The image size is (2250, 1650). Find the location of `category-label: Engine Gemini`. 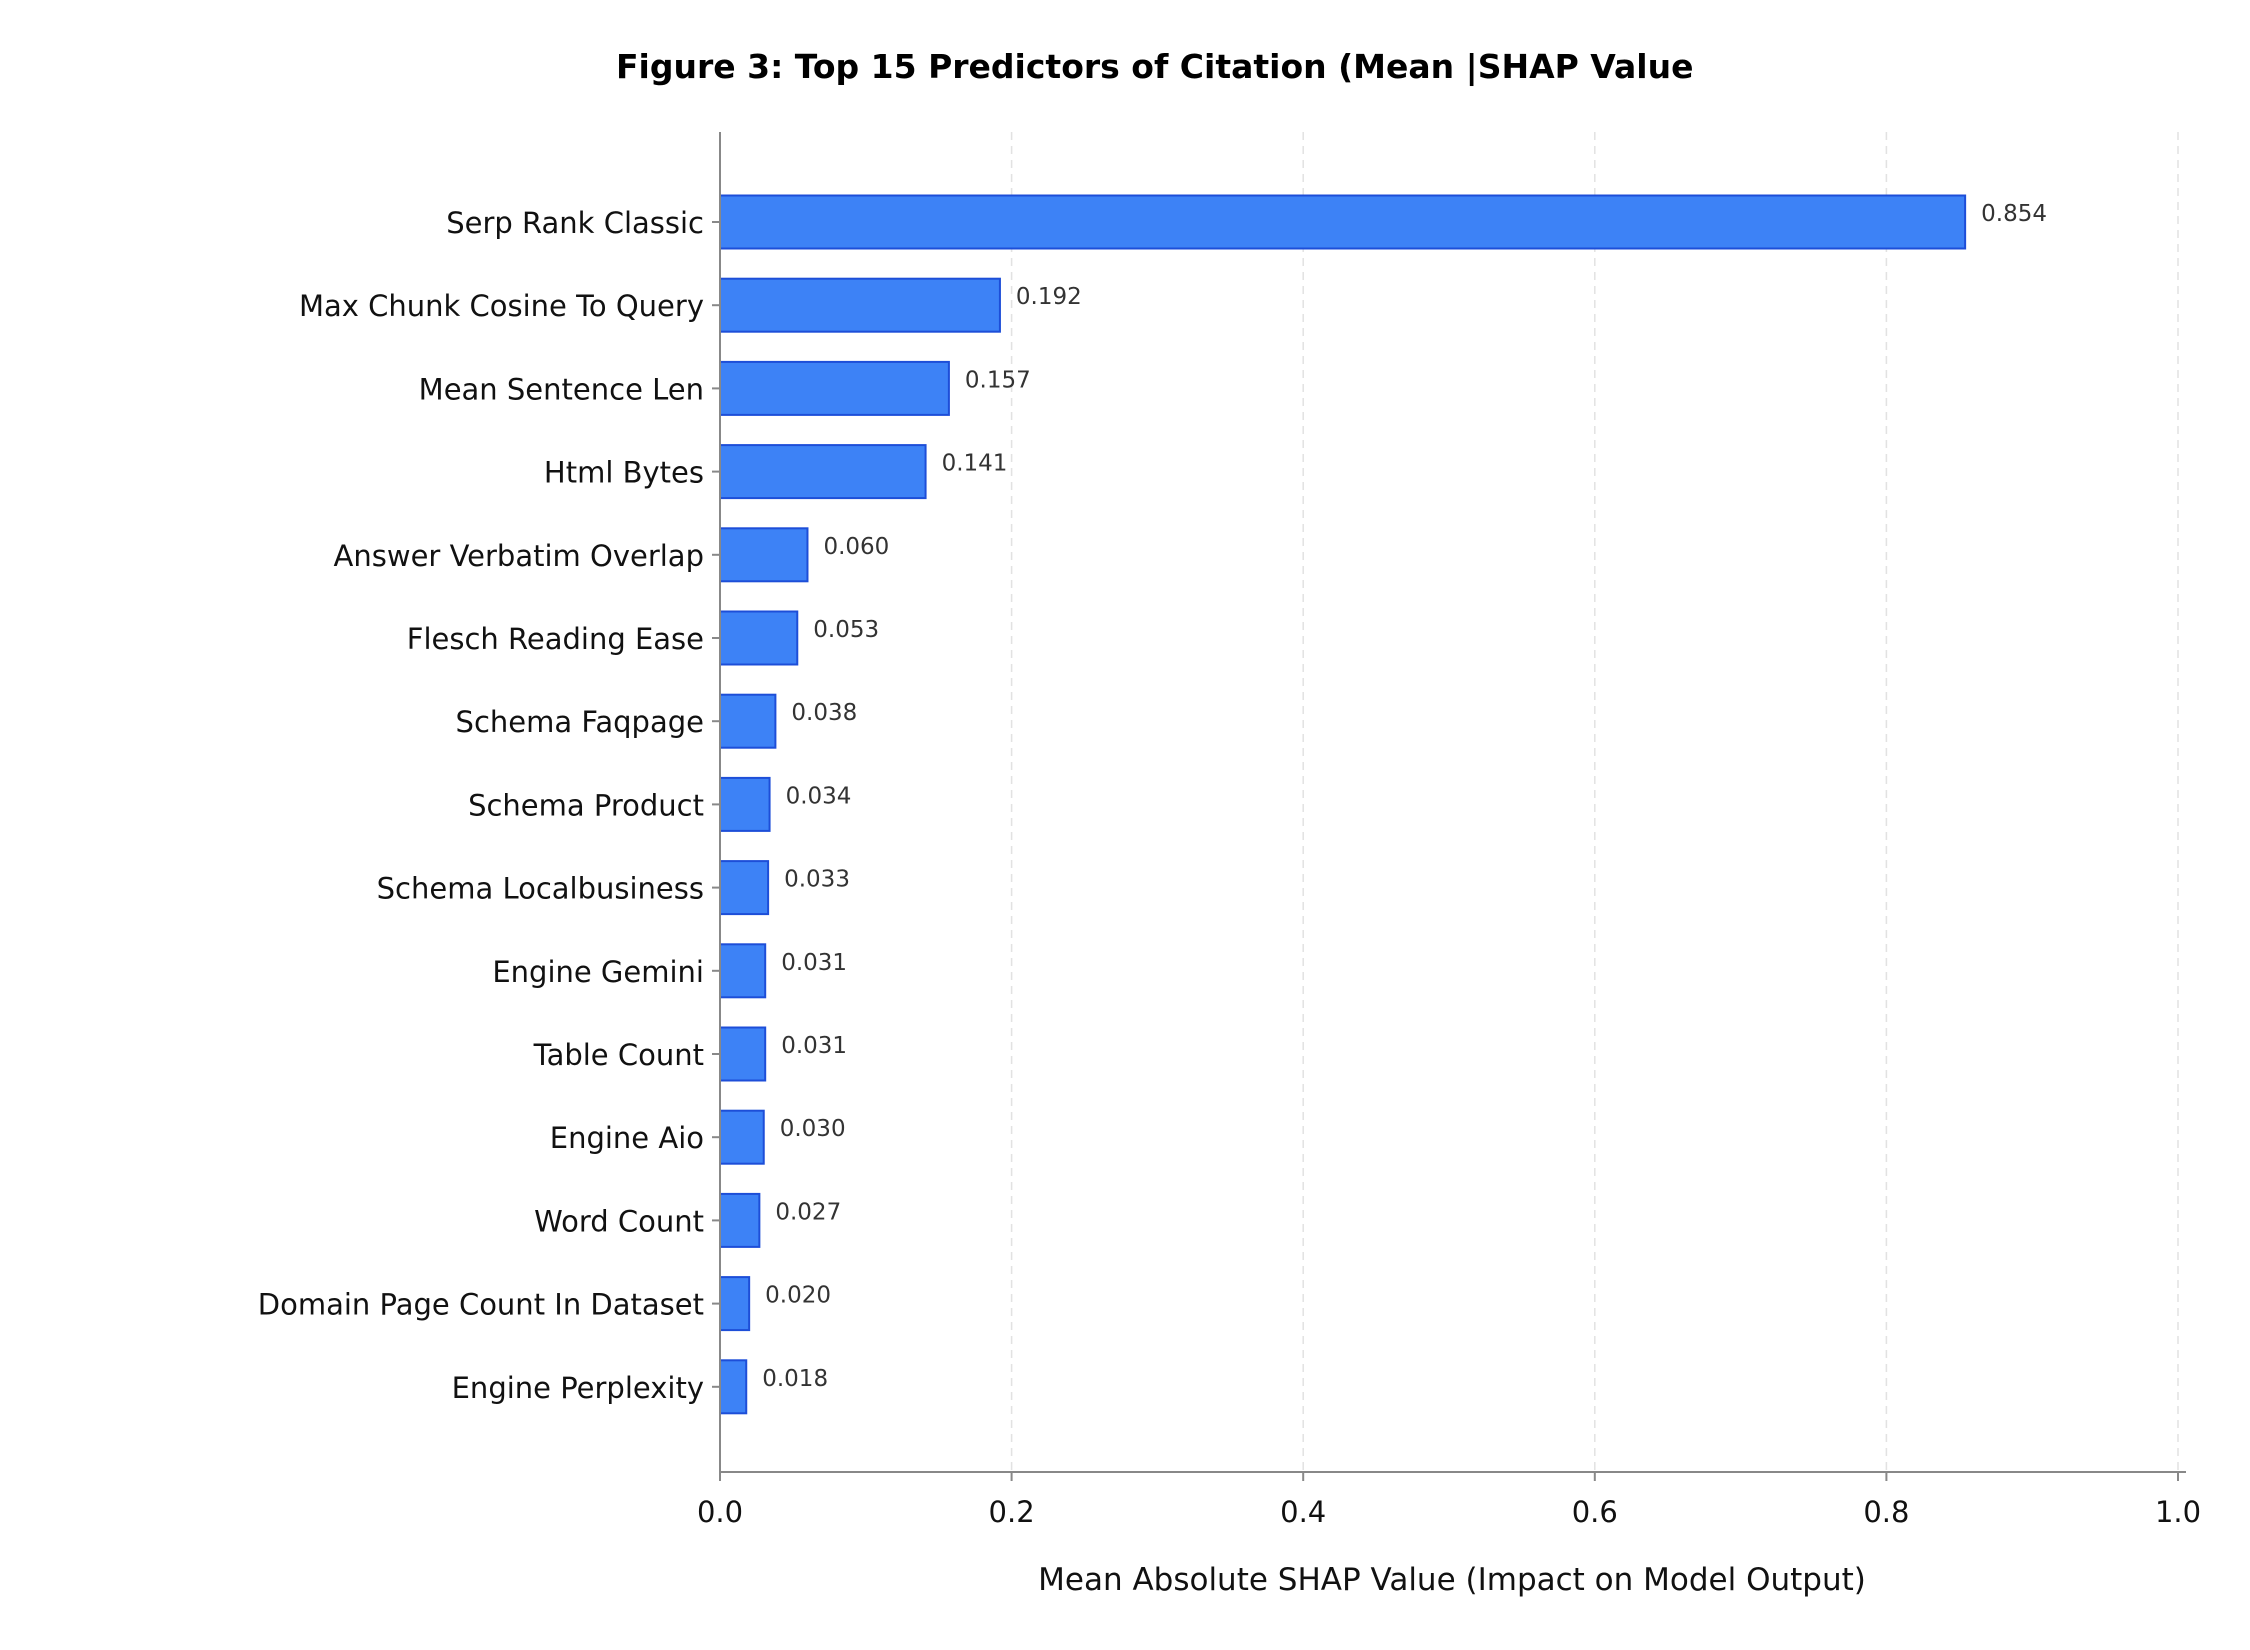

category-label: Engine Gemini is located at coordinates (598, 972).